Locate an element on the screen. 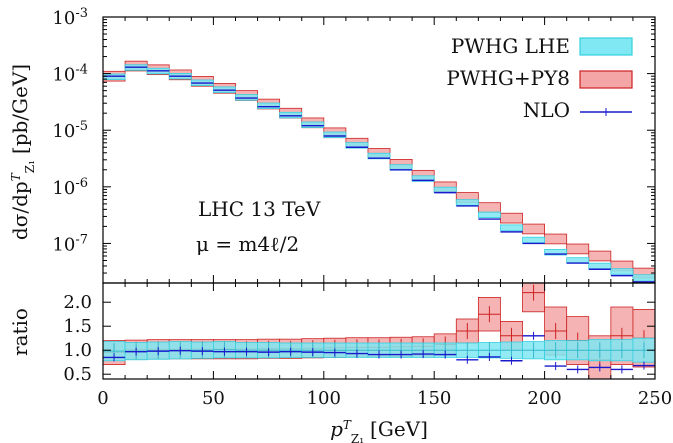 This screenshot has height=443, width=673. ratio-y-tick-label: 0.5 is located at coordinates (77, 374).